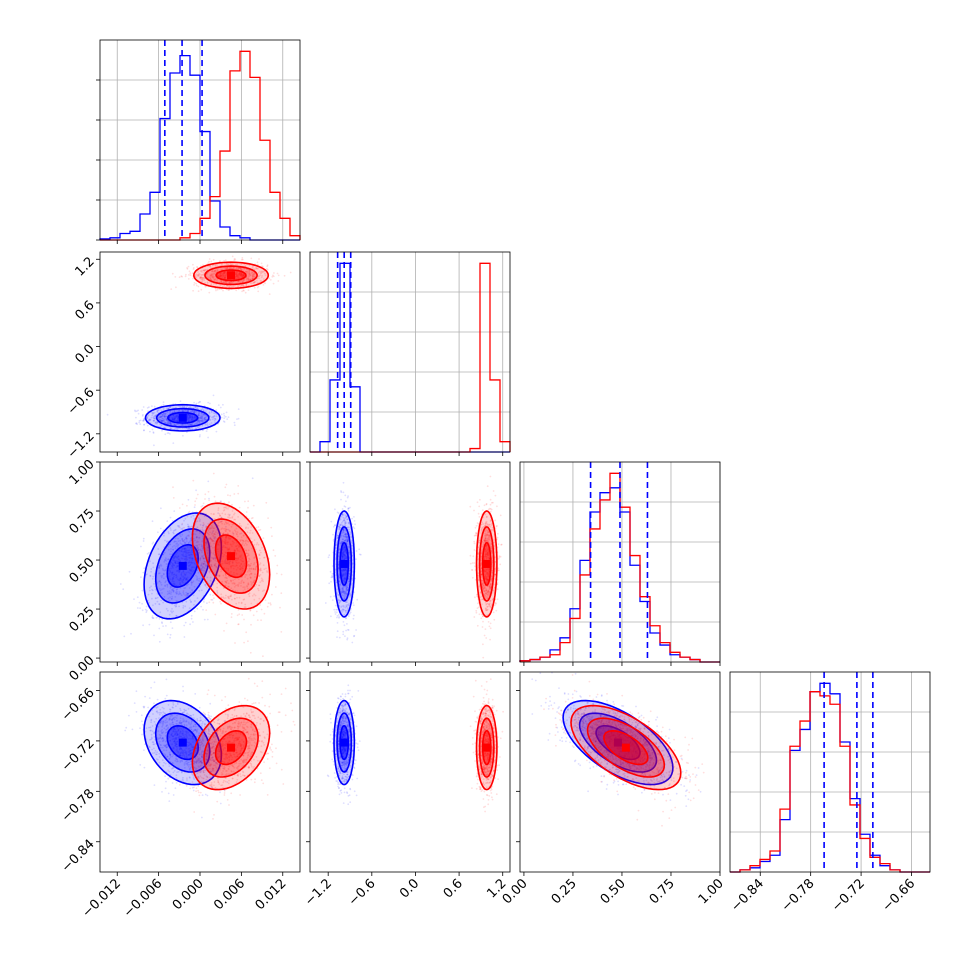  Describe the element at coordinates (182, 417) in the screenshot. I see `contour-line` at that location.